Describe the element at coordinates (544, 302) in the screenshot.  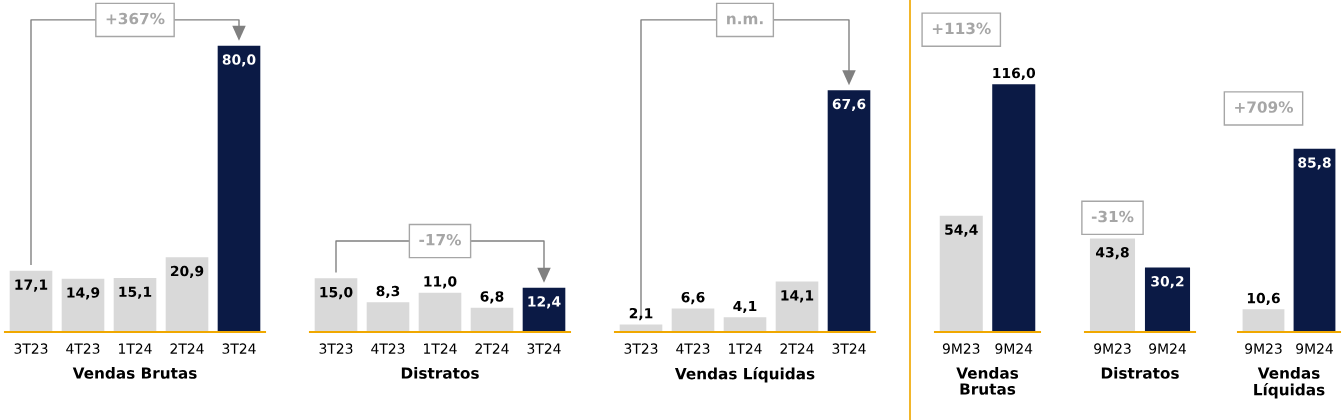
I see `data-label: 12,4` at that location.